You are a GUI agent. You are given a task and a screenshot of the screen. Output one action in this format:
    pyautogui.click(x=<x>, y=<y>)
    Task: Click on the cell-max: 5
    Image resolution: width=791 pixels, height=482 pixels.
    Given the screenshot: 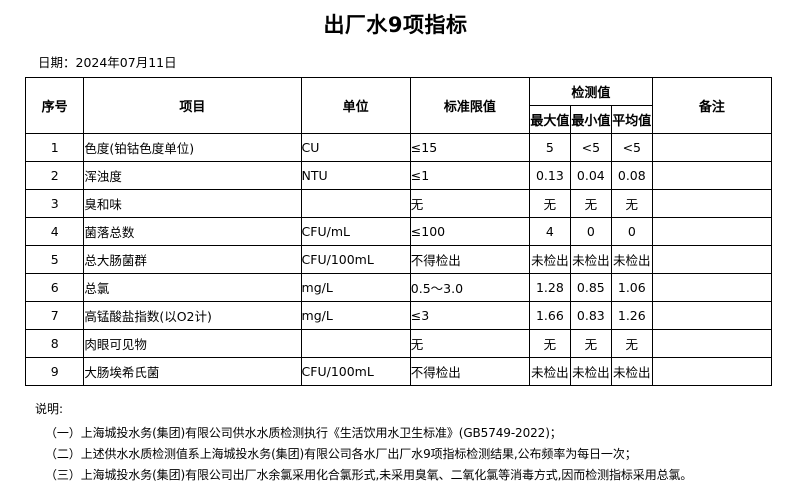 What is the action you would take?
    pyautogui.click(x=549, y=147)
    